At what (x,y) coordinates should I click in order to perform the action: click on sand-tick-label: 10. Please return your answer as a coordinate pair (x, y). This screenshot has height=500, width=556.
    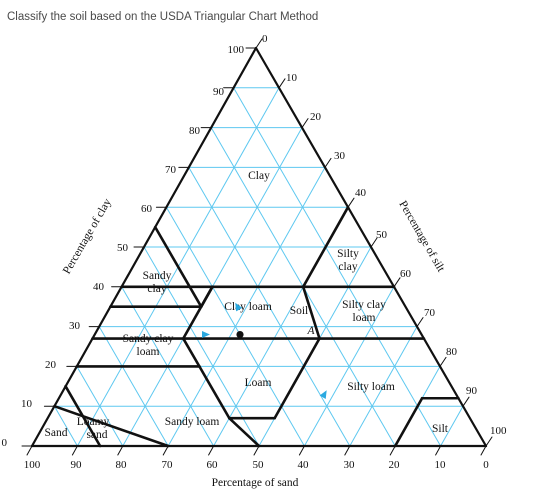
    Looking at the image, I should click on (441, 465).